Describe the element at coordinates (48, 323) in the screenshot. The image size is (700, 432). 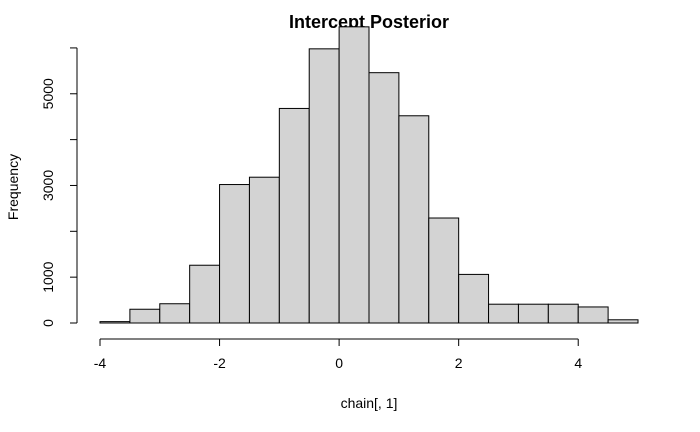
I see `y-tick-label: 0` at that location.